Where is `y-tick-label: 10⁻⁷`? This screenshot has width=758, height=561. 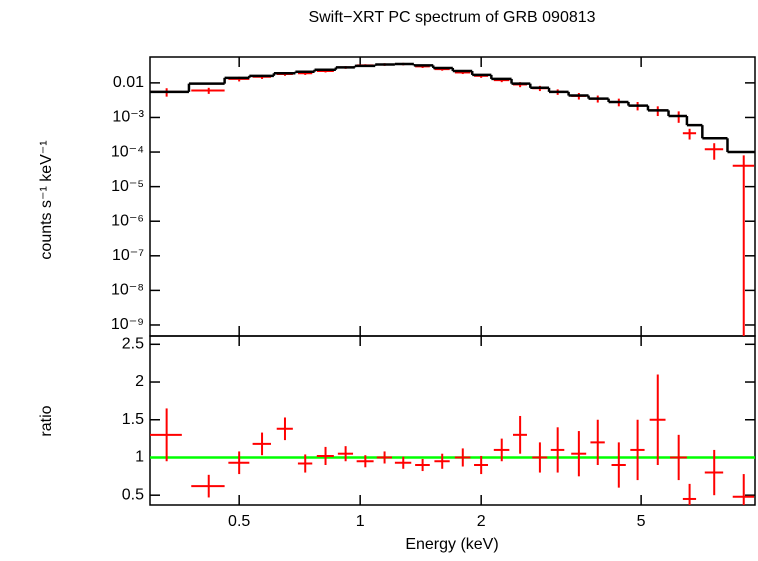
y-tick-label: 10⁻⁷ is located at coordinates (128, 255).